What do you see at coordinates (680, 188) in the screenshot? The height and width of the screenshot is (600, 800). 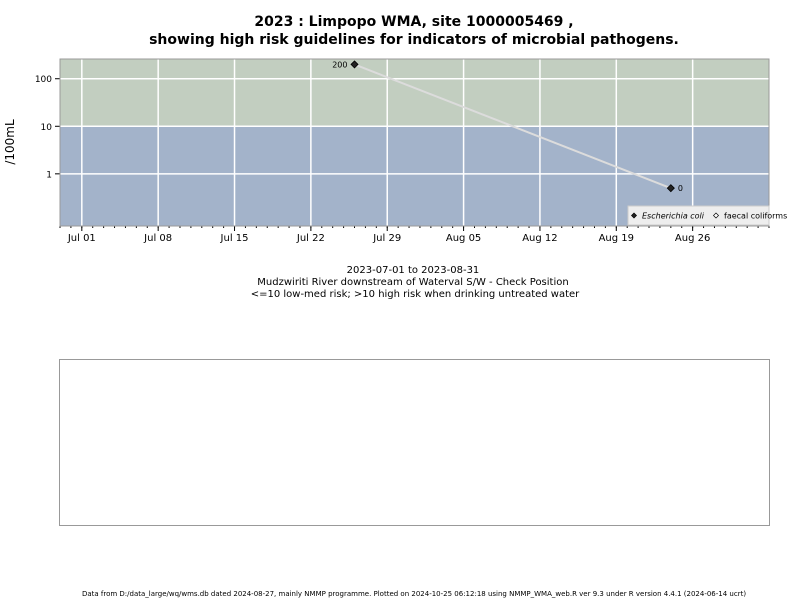 I see `data-label: 0` at bounding box center [680, 188].